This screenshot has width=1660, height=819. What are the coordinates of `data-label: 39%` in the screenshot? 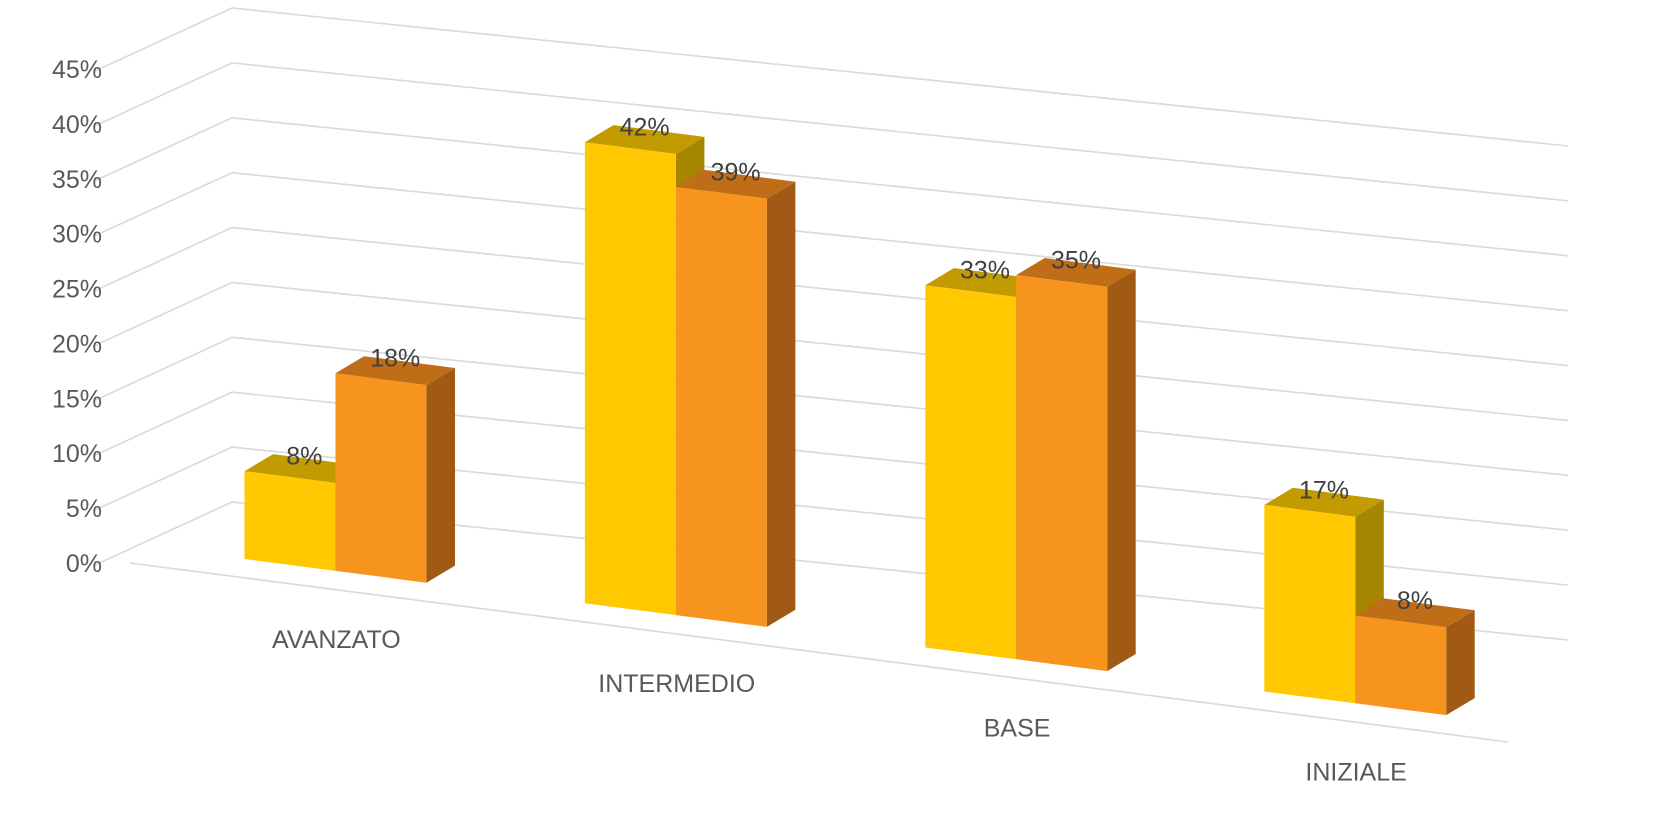 It's located at (736, 172).